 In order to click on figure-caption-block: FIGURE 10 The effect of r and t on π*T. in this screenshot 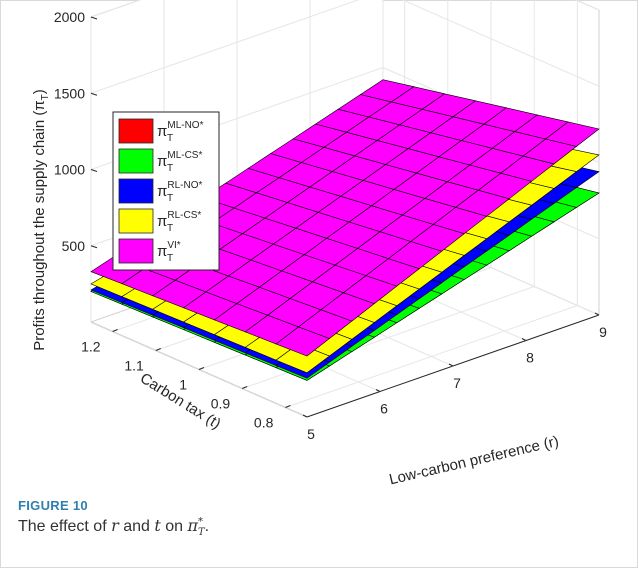, I will do `click(318, 518)`.